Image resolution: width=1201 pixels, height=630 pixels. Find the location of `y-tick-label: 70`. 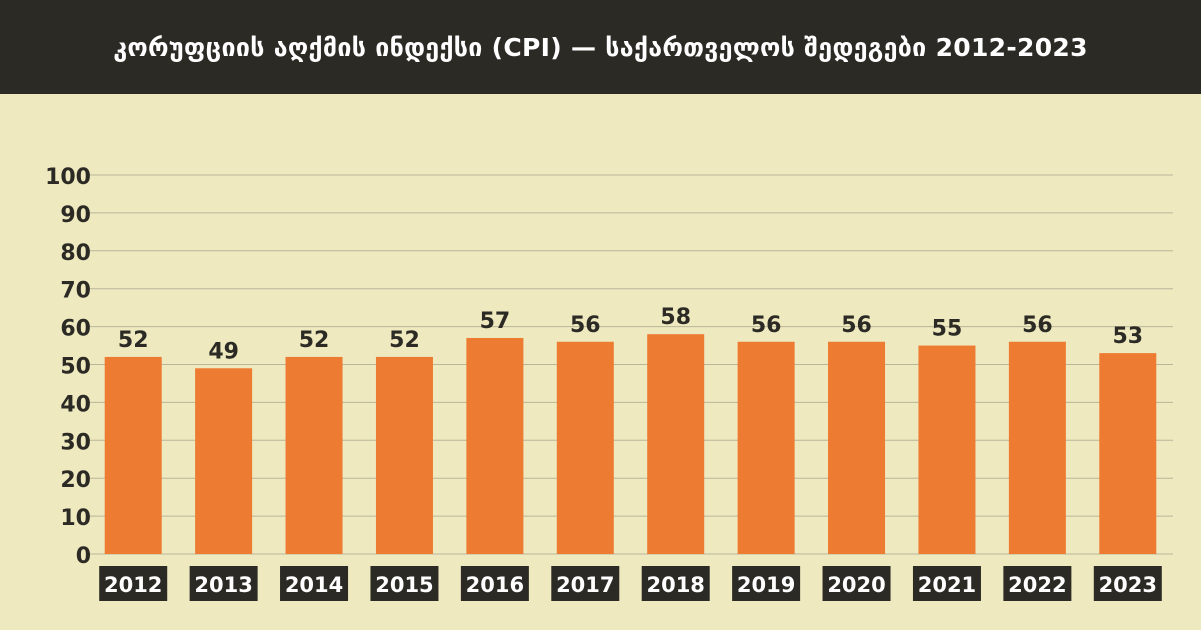

y-tick-label: 70 is located at coordinates (75, 291).